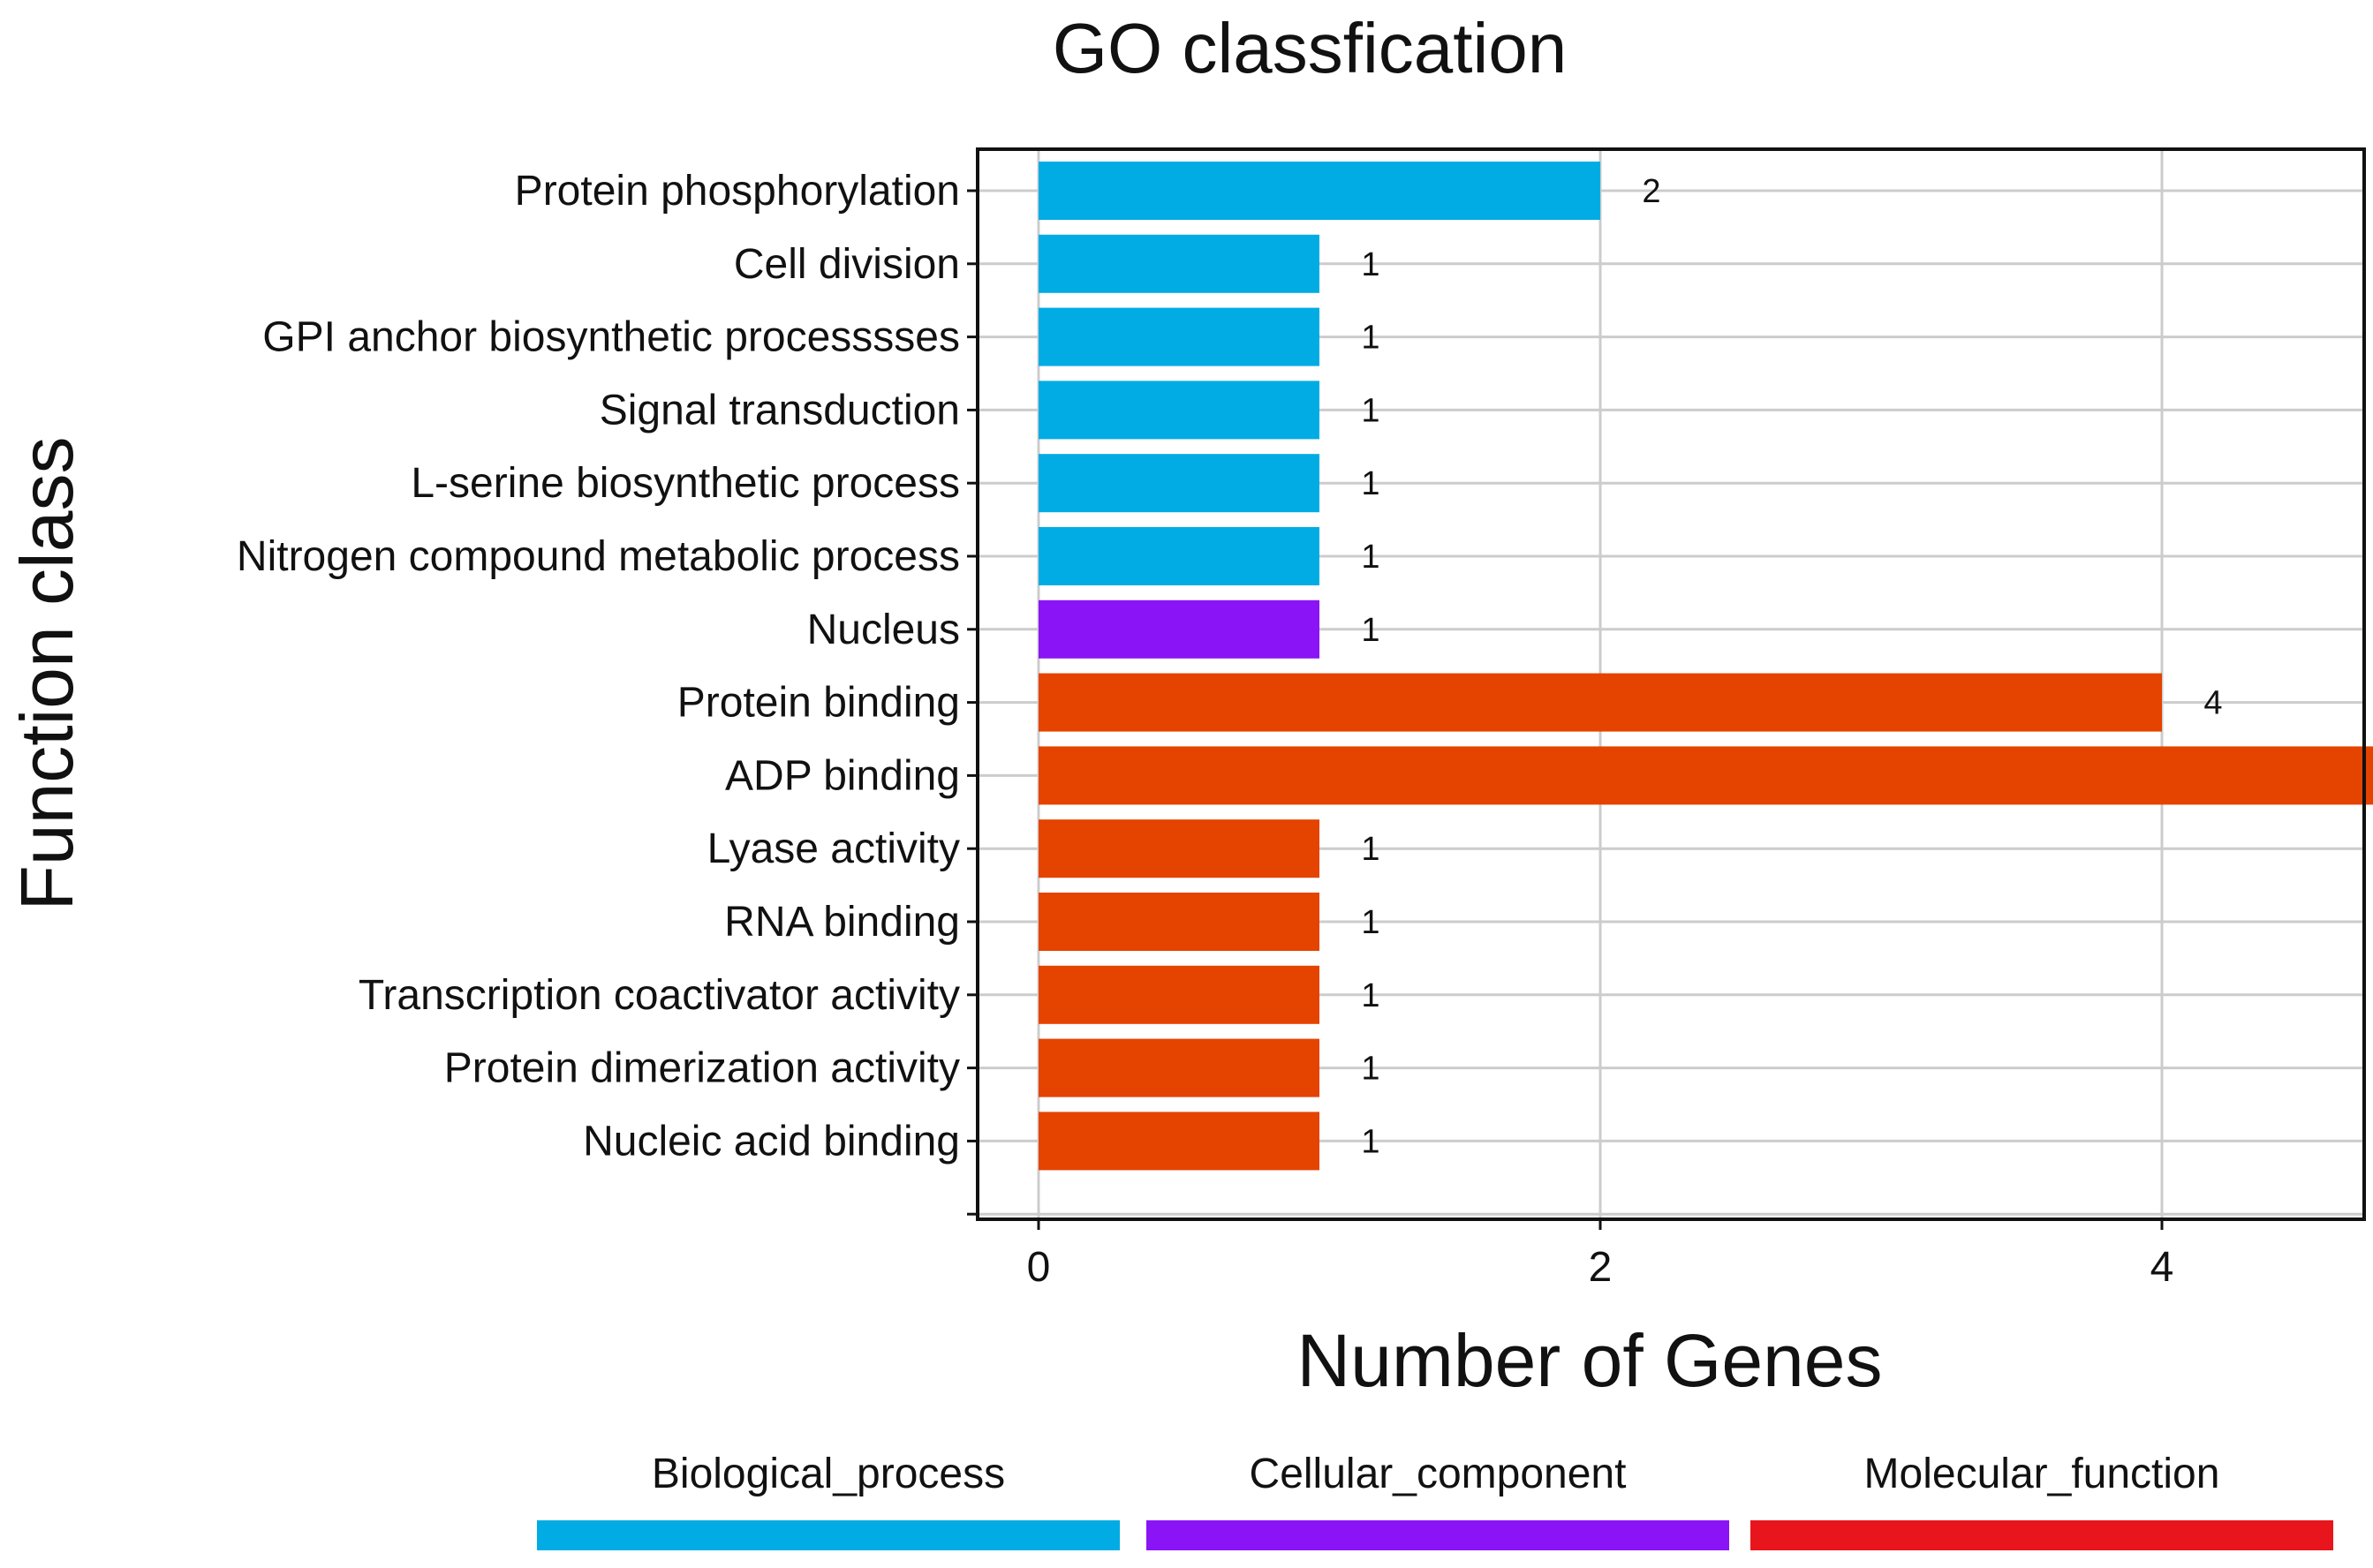 The image size is (2373, 1568). Describe the element at coordinates (828, 1474) in the screenshot. I see `legend-label: Biological_process` at that location.